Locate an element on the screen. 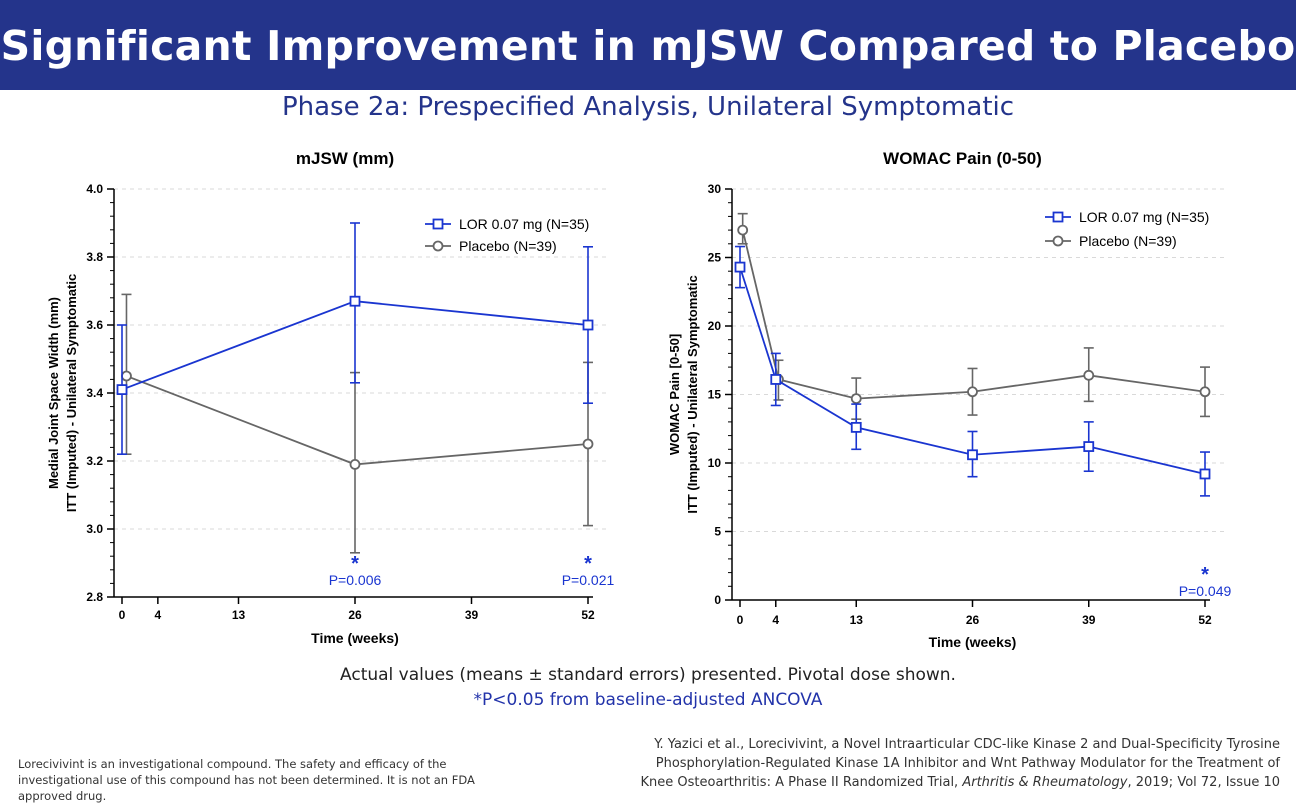 This screenshot has height=804, width=1296. series-line-lor is located at coordinates (972, 370).